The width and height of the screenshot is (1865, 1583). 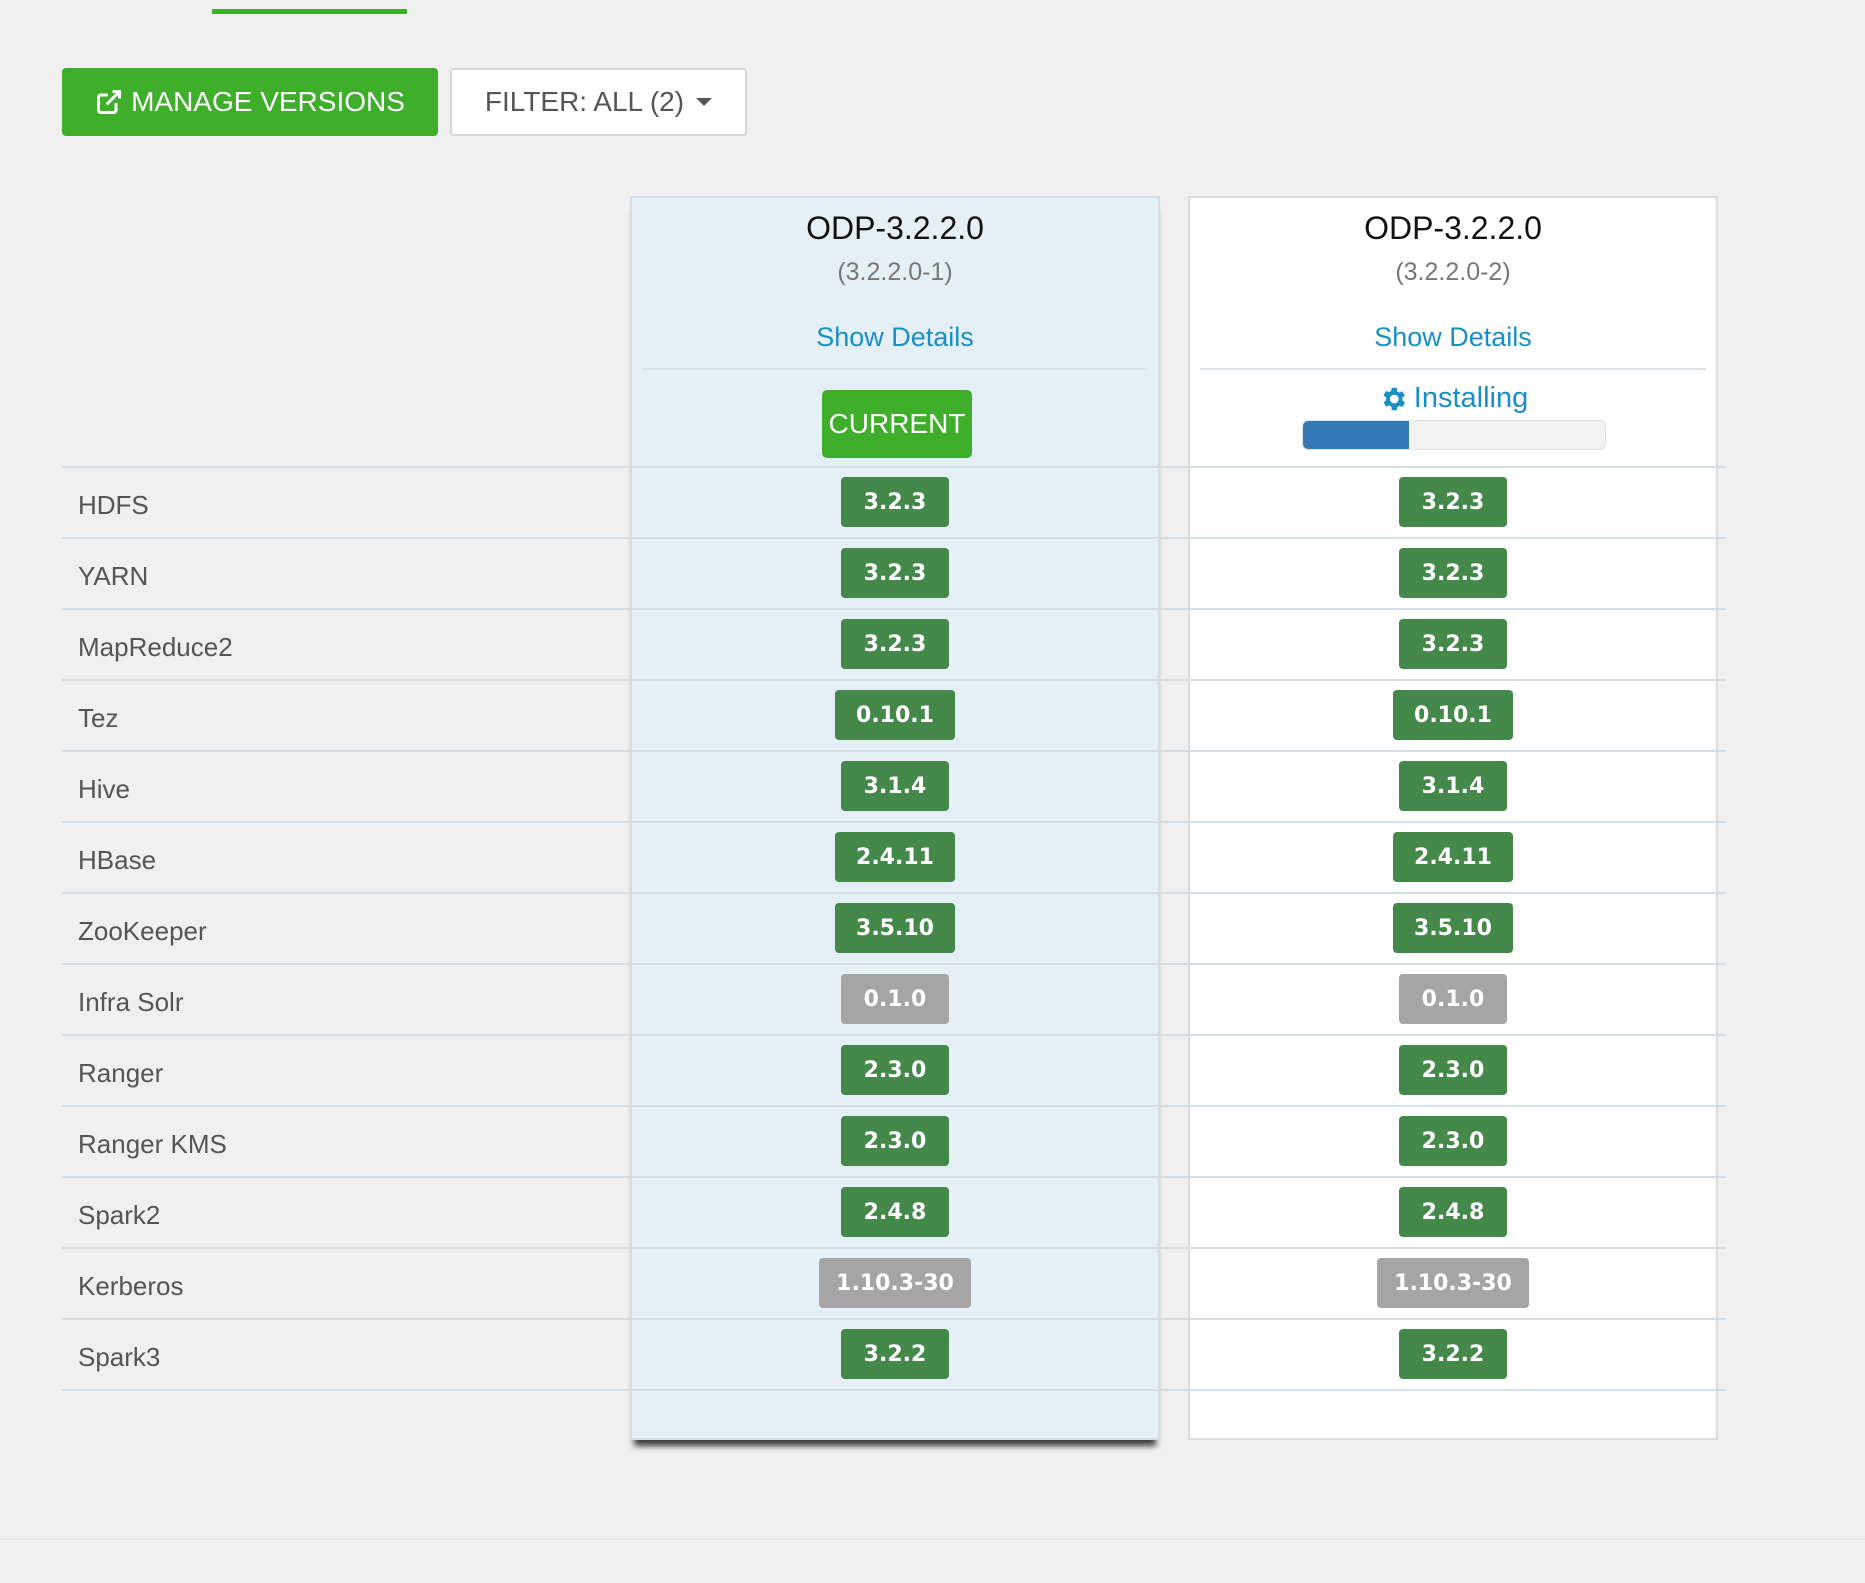 I want to click on install-progress-bar, so click(x=1454, y=435).